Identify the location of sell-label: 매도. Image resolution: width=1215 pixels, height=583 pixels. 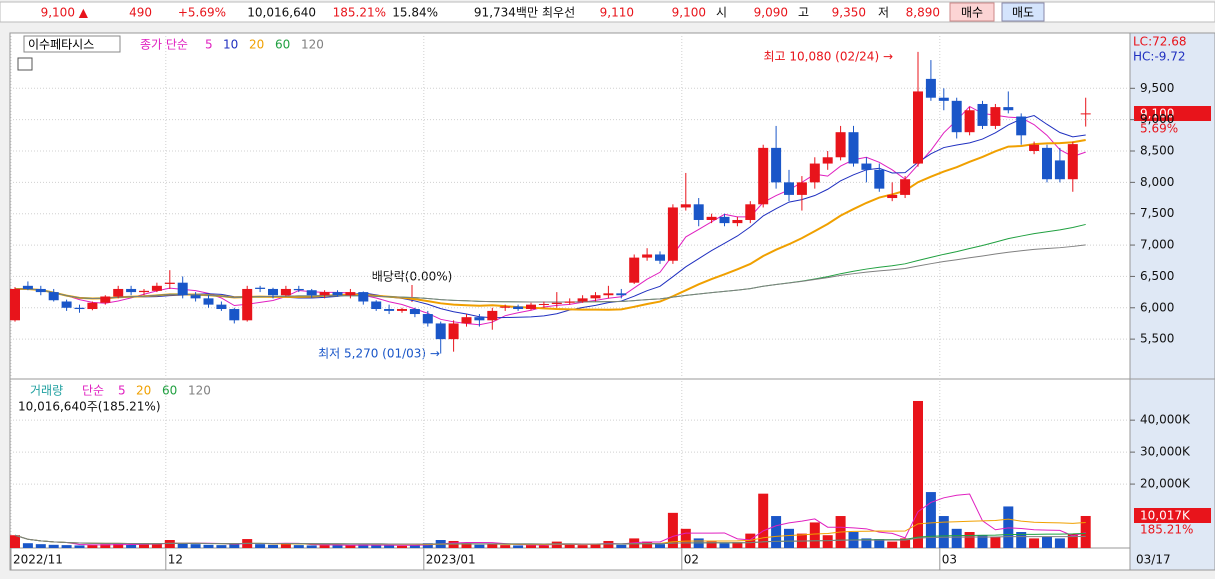
(1023, 13).